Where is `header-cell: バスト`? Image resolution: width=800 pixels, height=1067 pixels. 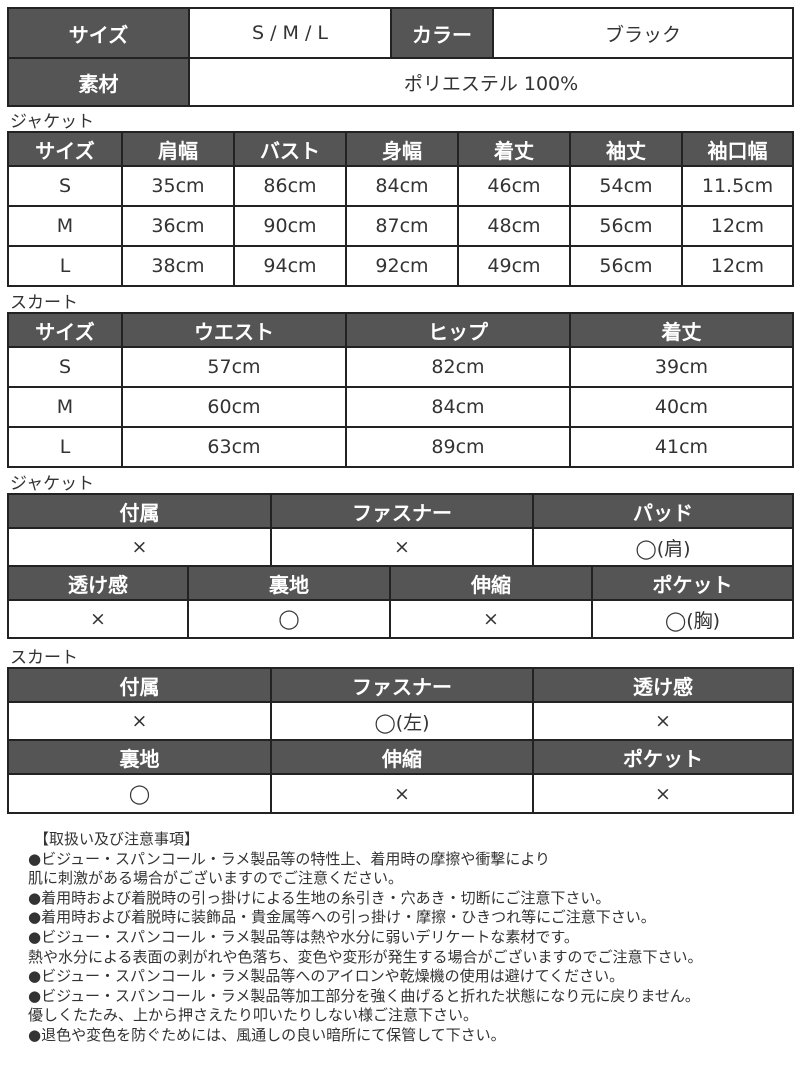 header-cell: バスト is located at coordinates (290, 149).